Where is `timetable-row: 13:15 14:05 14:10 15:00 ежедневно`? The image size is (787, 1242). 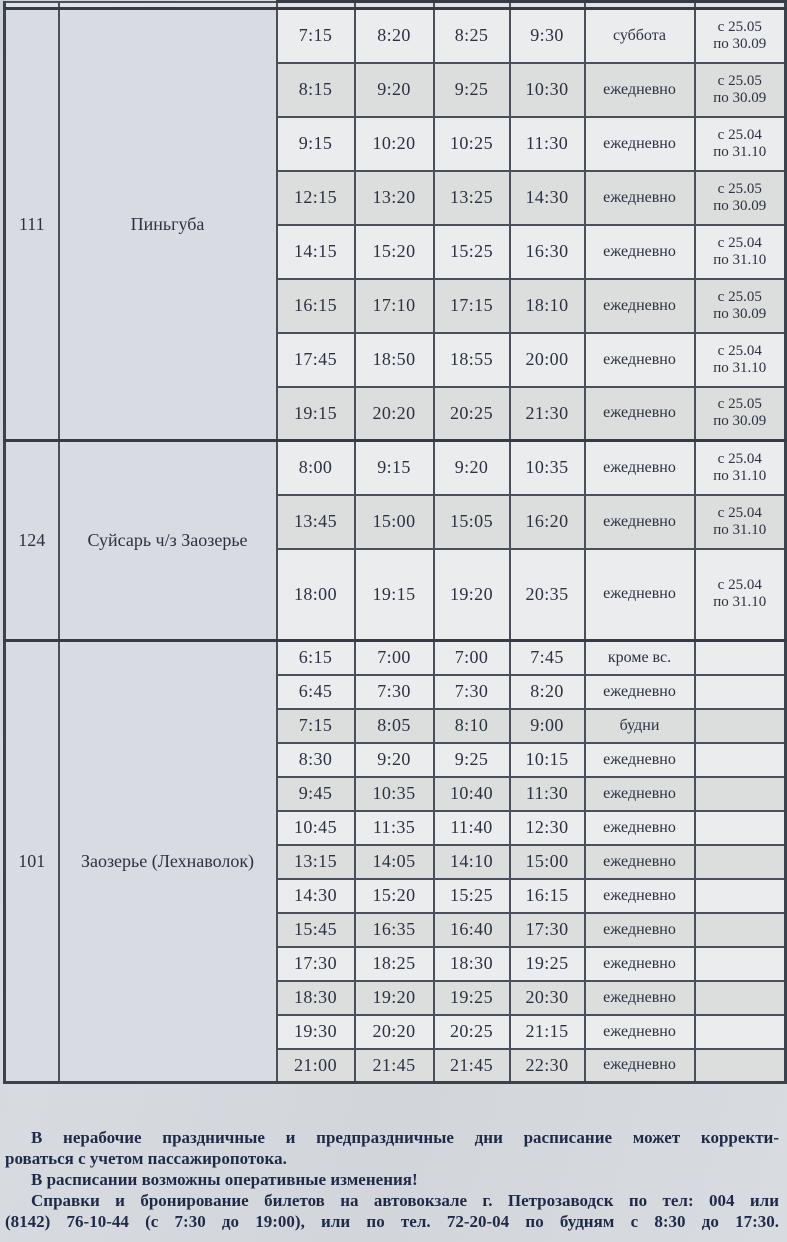 timetable-row: 13:15 14:05 14:10 15:00 ежедневно is located at coordinates (396, 861).